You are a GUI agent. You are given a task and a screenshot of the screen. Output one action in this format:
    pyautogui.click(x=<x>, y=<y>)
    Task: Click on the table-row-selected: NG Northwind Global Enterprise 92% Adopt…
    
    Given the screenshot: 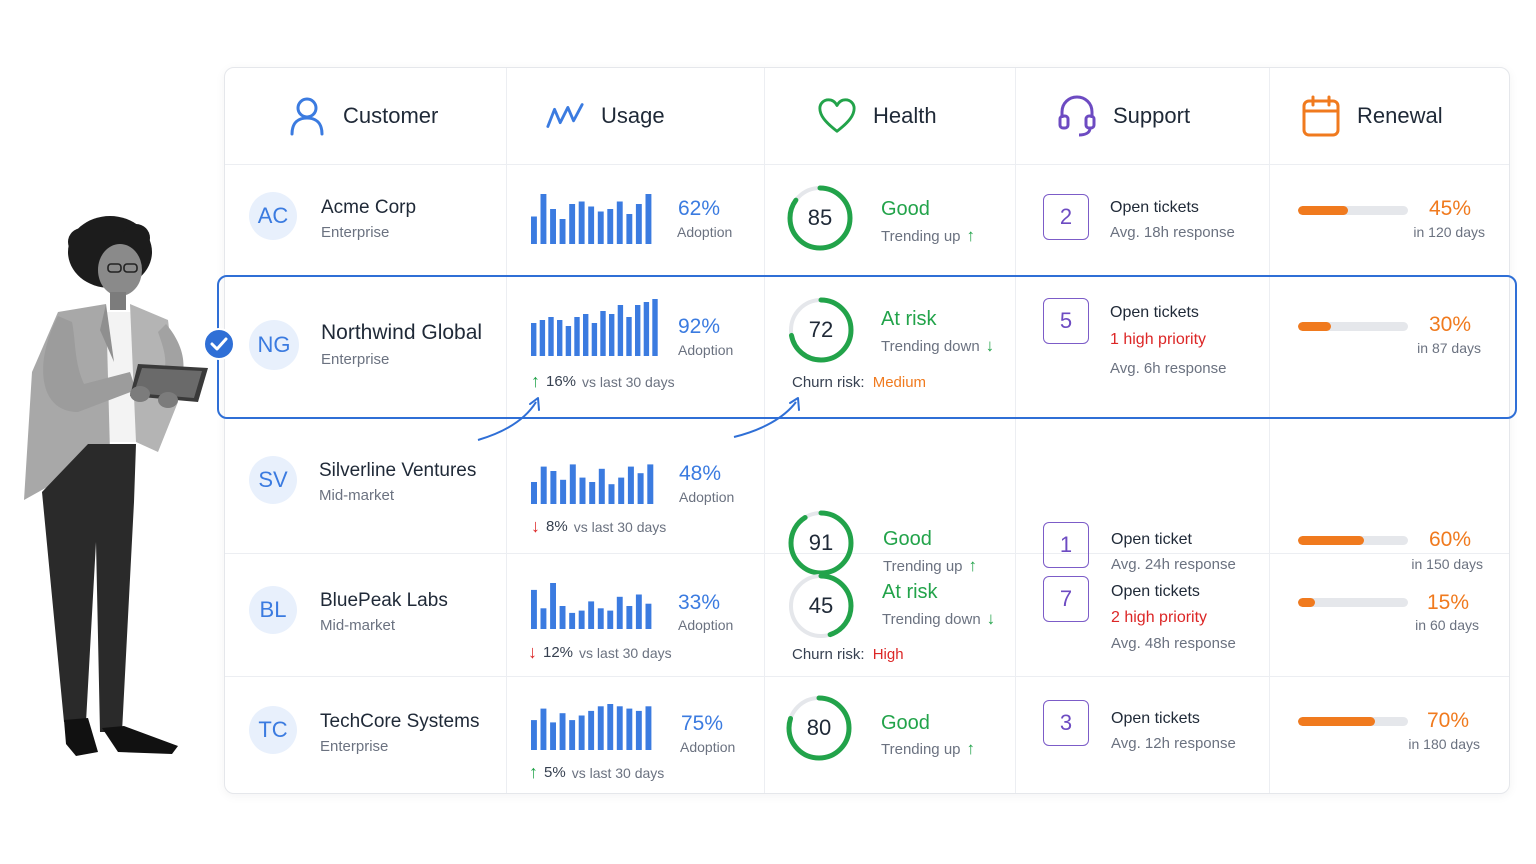 What is the action you would take?
    pyautogui.click(x=868, y=349)
    